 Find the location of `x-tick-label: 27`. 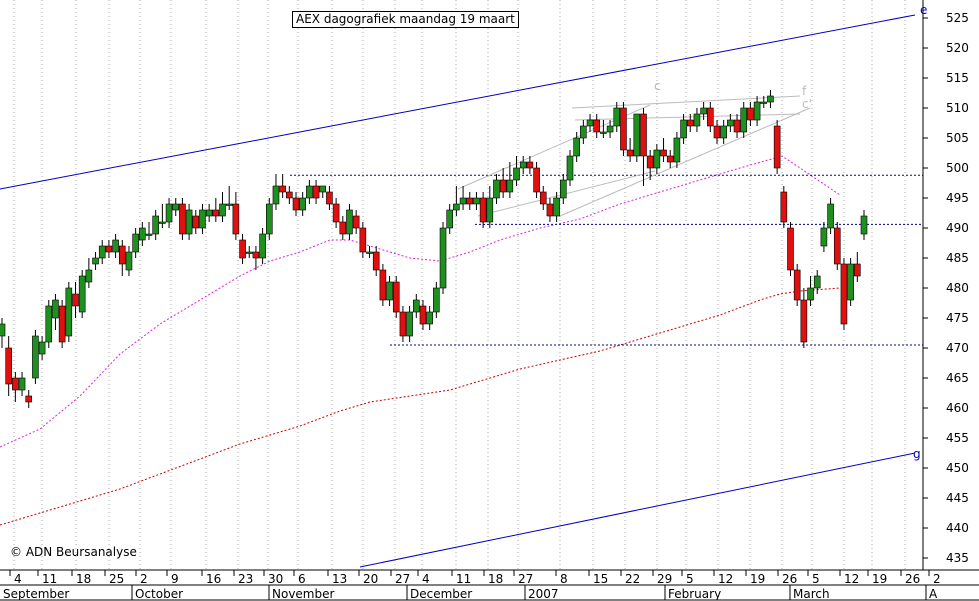

x-tick-label: 27 is located at coordinates (525, 579).